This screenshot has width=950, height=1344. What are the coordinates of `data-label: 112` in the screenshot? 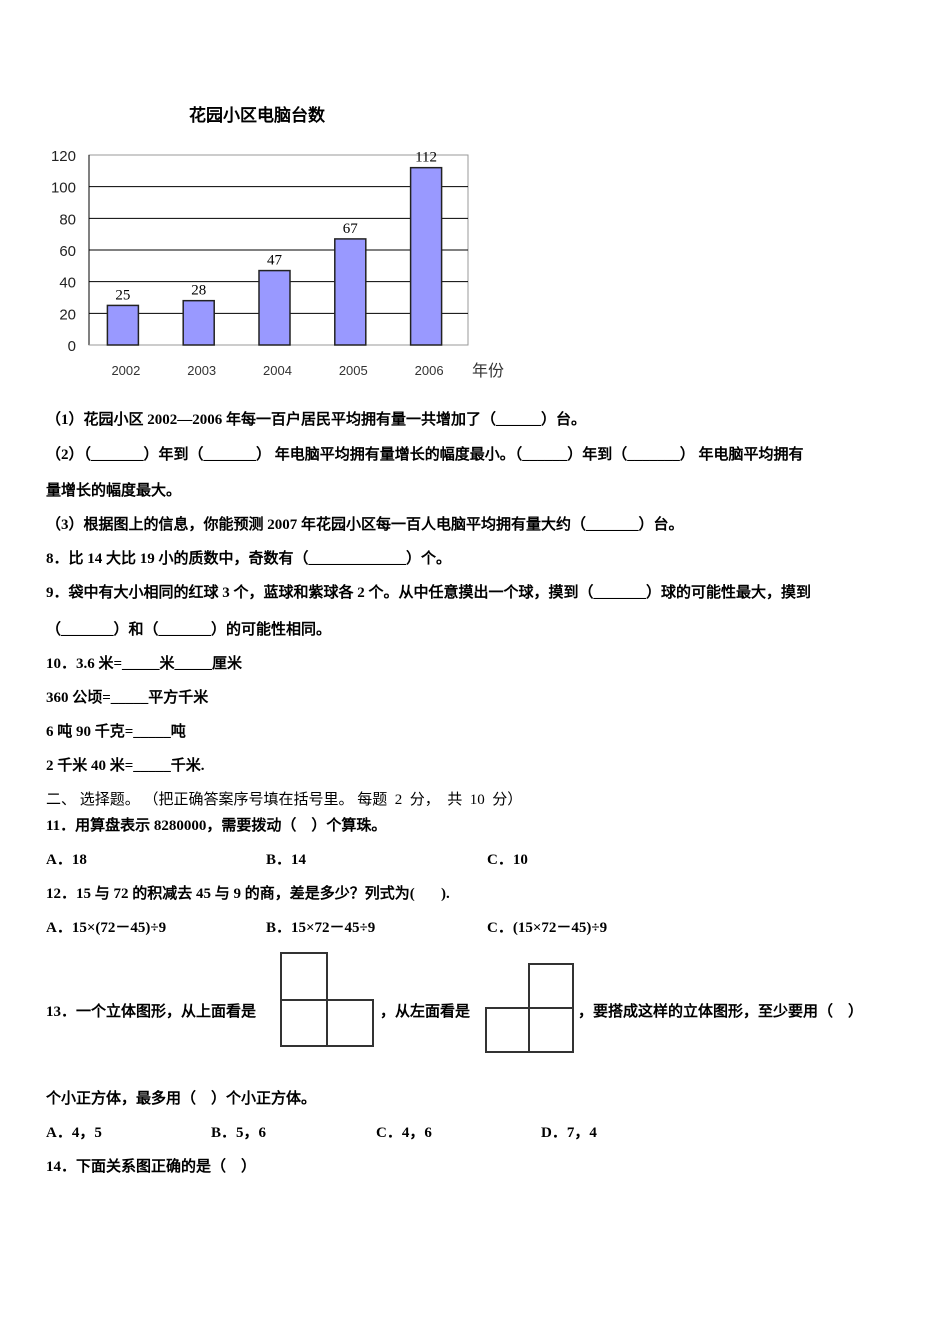 It's located at (426, 158).